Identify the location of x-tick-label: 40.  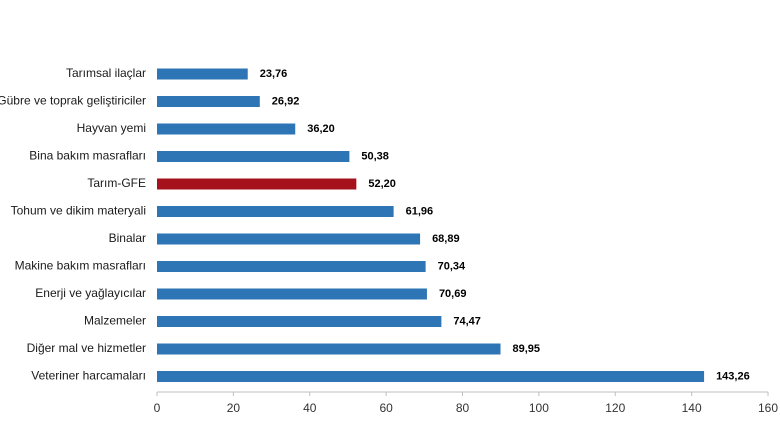
(310, 408).